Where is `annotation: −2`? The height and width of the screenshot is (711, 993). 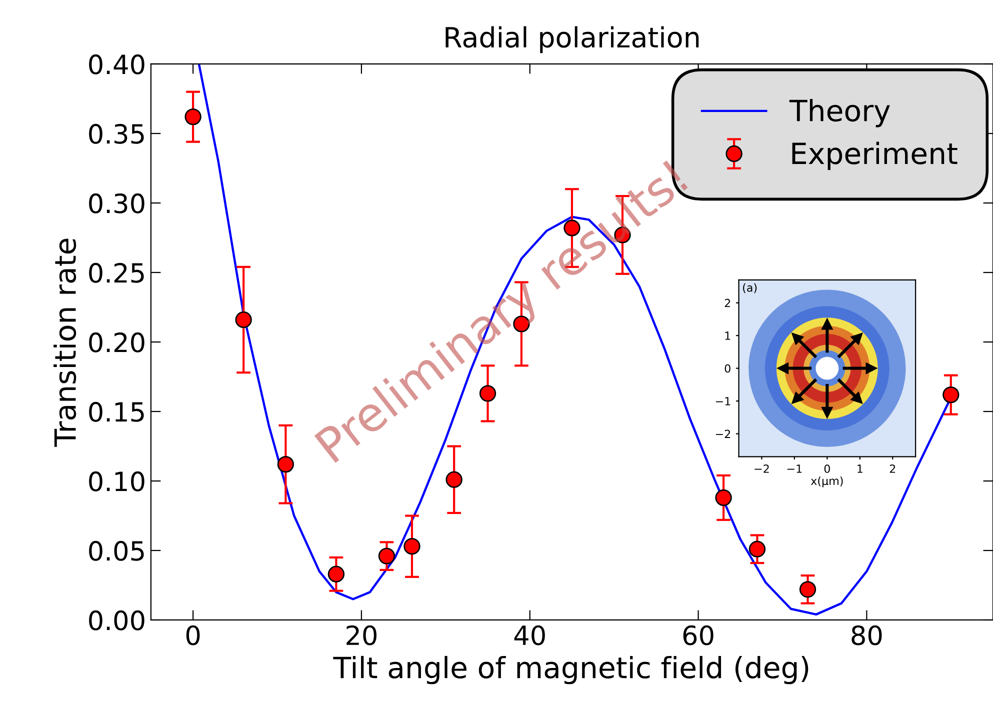 annotation: −2 is located at coordinates (761, 468).